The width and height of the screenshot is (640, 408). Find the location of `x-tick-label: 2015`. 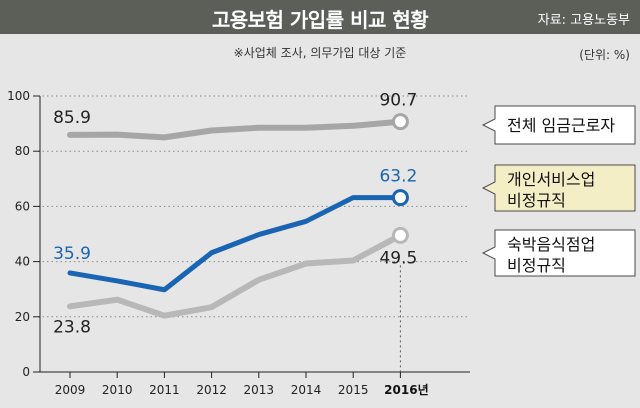

x-tick-label: 2015 is located at coordinates (353, 390).